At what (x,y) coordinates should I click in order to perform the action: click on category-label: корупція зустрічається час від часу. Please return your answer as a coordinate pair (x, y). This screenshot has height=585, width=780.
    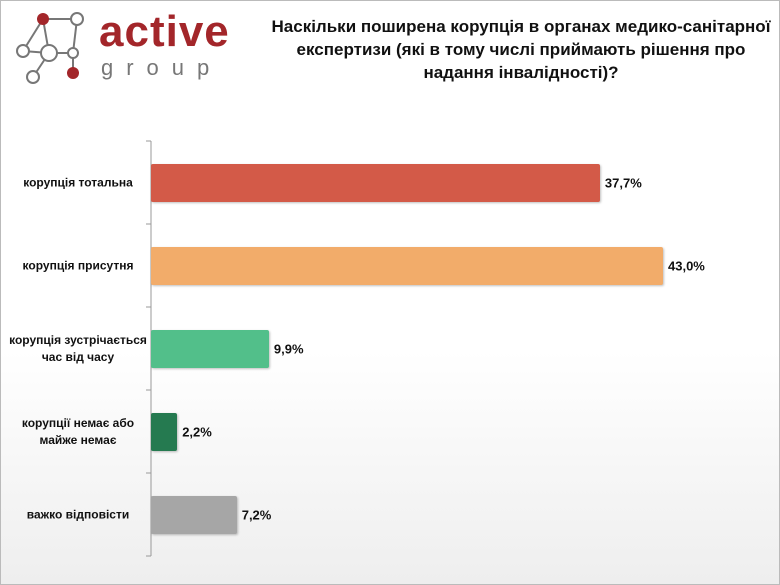
    Looking at the image, I should click on (78, 348).